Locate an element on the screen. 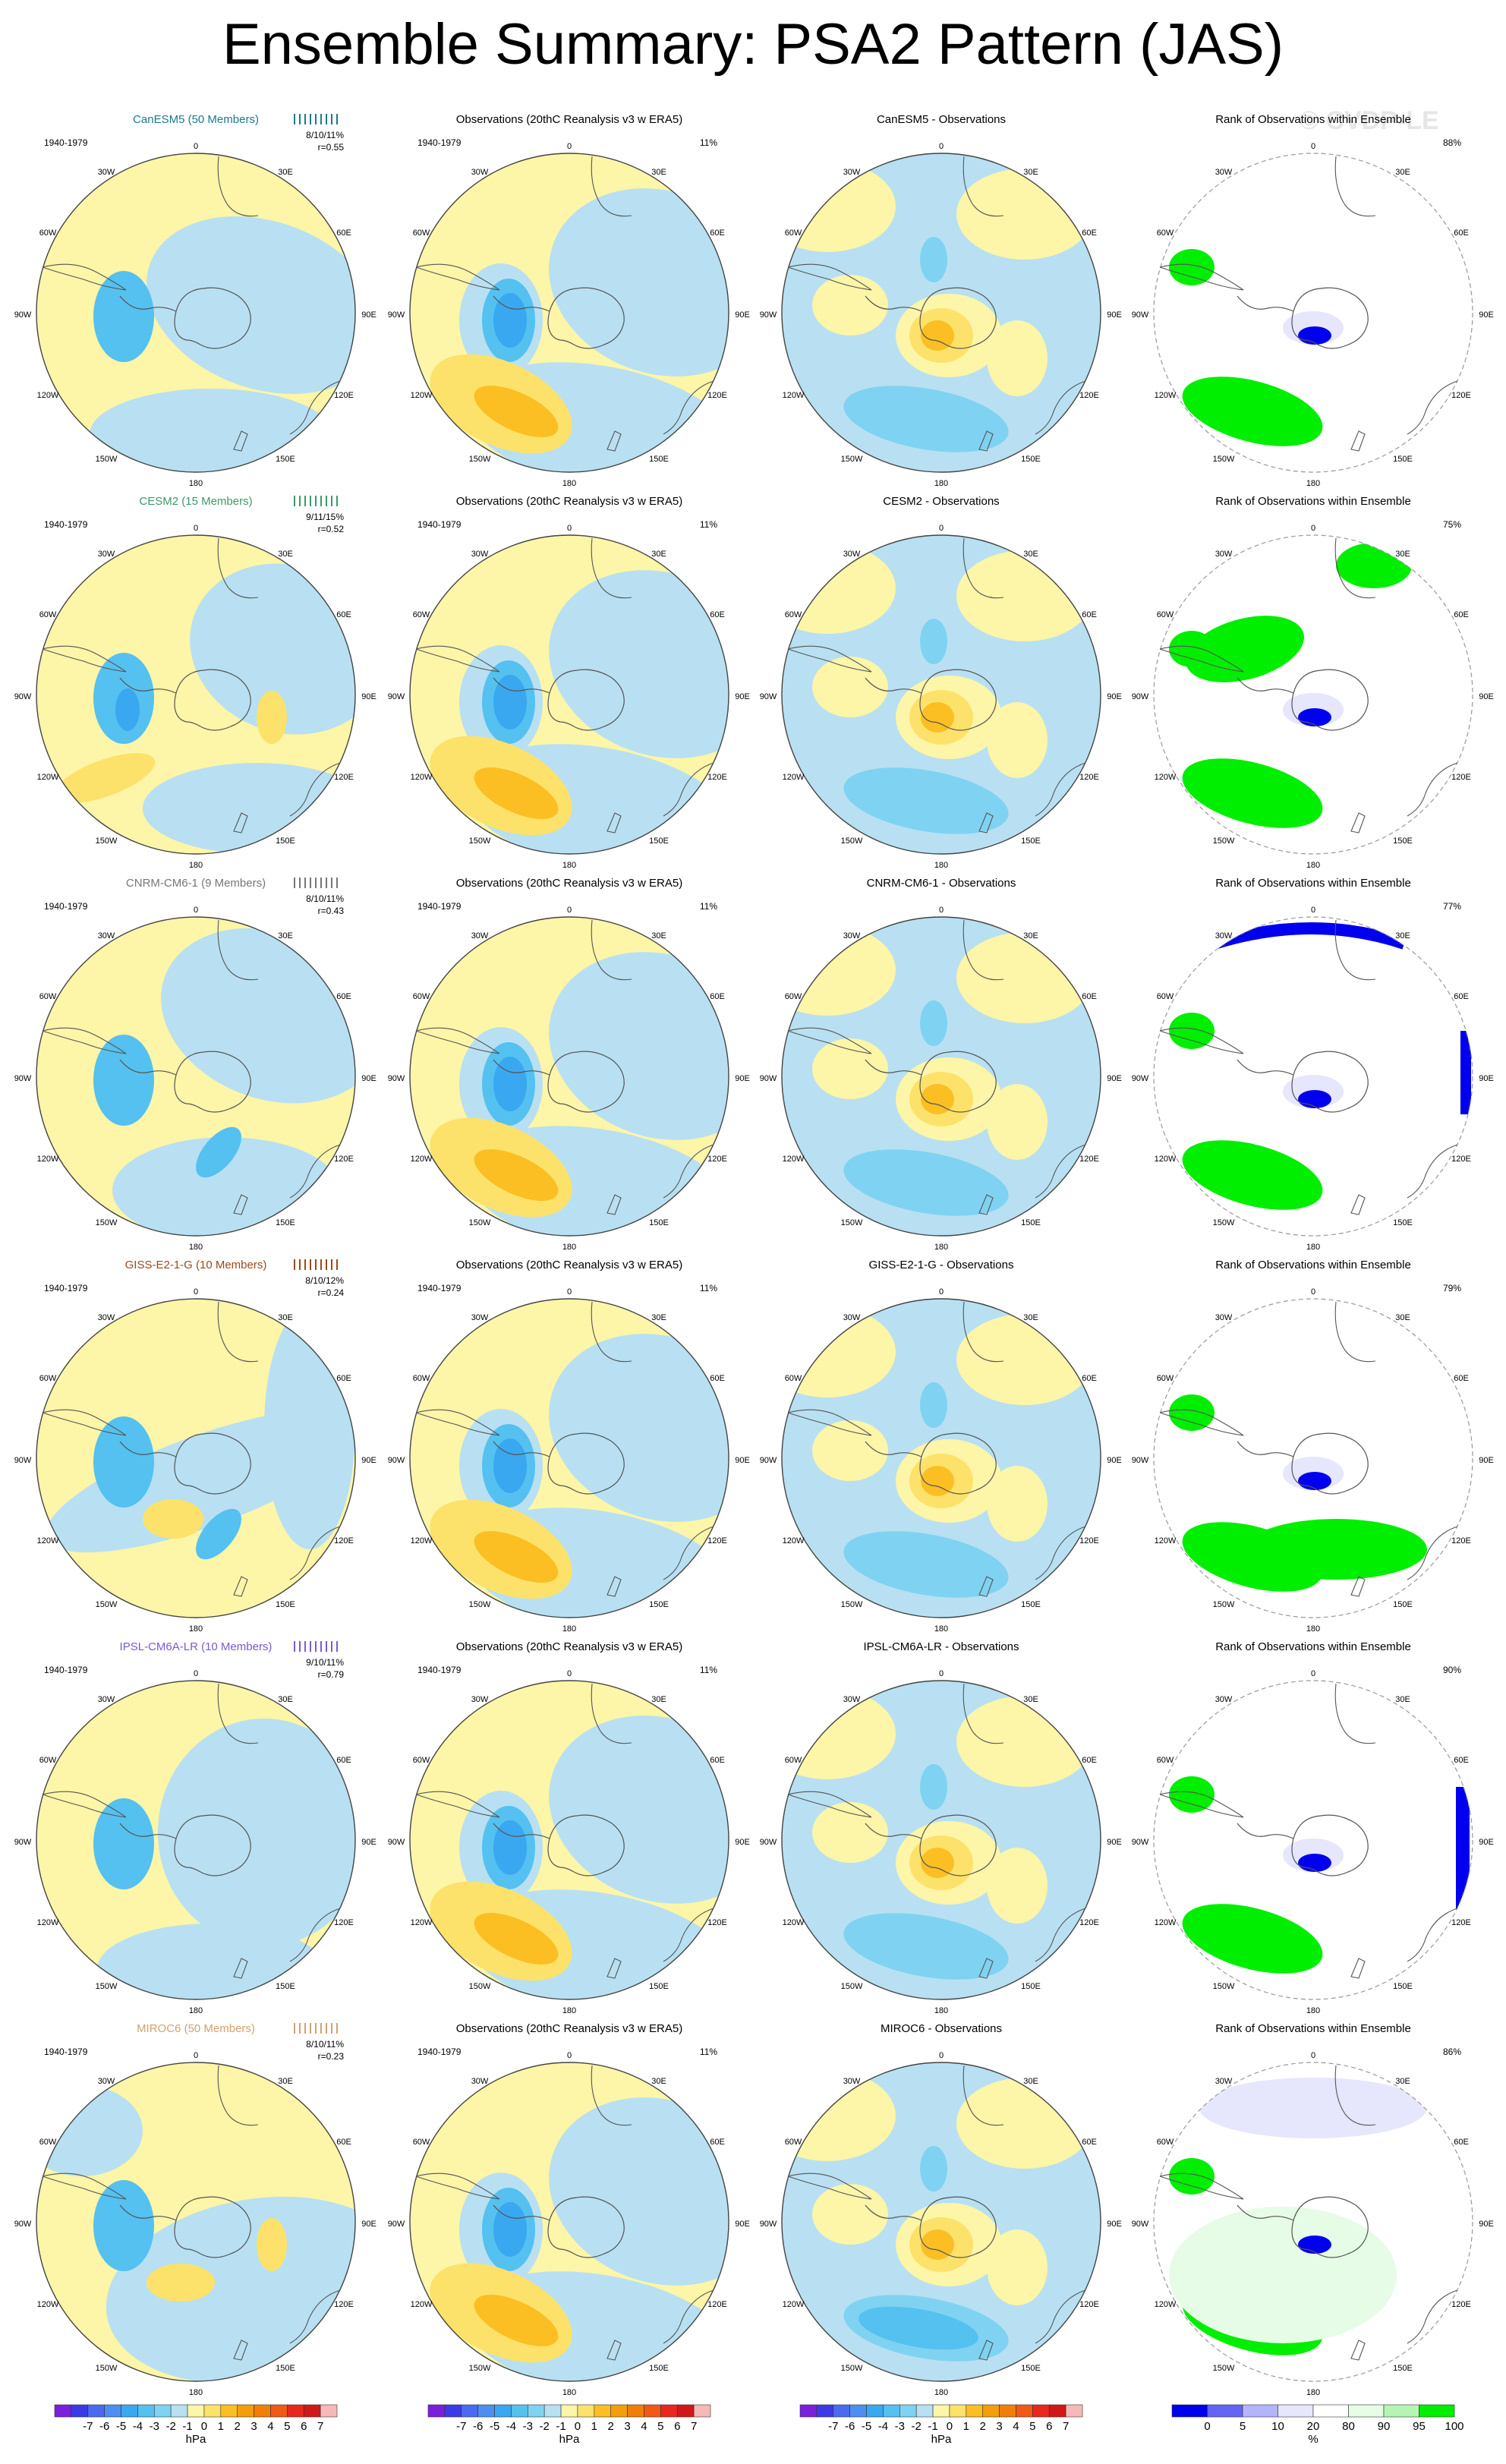 This screenshot has height=2464, width=1506. model-correlation: r=0.23 is located at coordinates (331, 2056).